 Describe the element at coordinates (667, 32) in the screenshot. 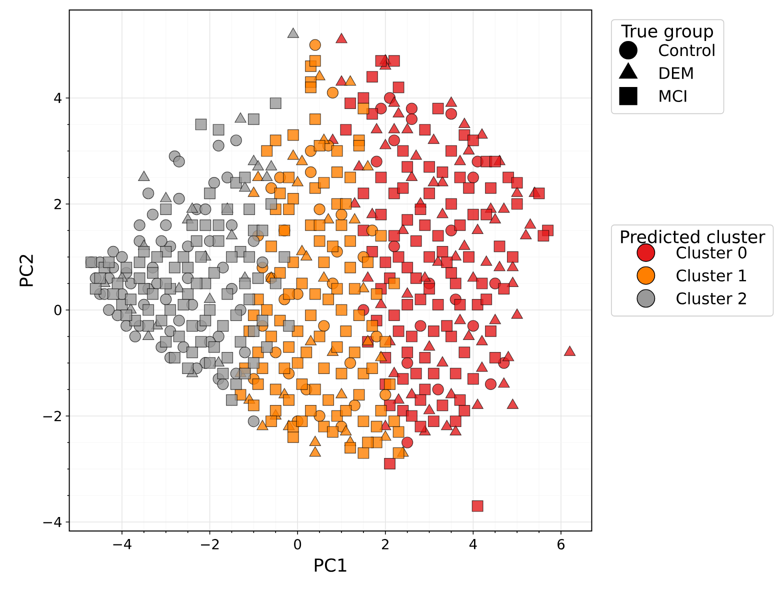

I see `text: True group` at that location.